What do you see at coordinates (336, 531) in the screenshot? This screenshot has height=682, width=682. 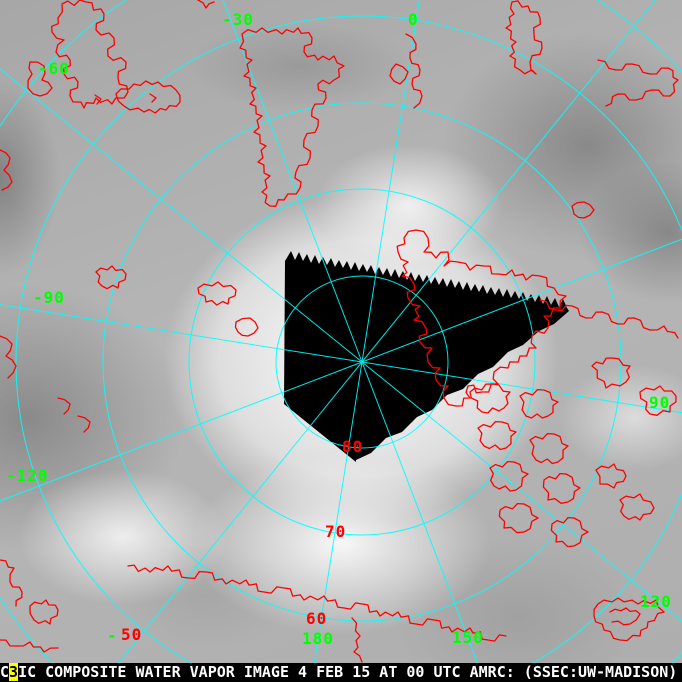 I see `latitude-label: 70` at bounding box center [336, 531].